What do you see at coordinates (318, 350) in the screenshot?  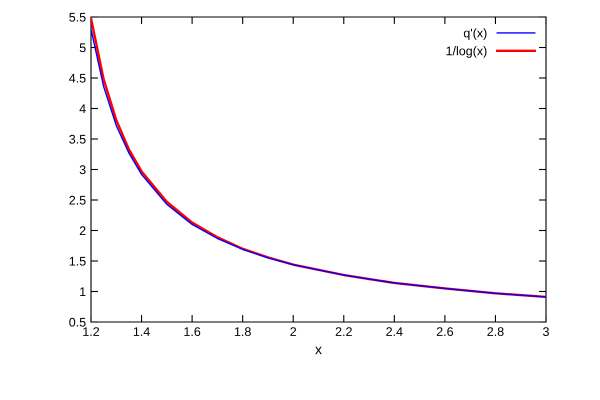 I see `x-axis-title: x` at bounding box center [318, 350].